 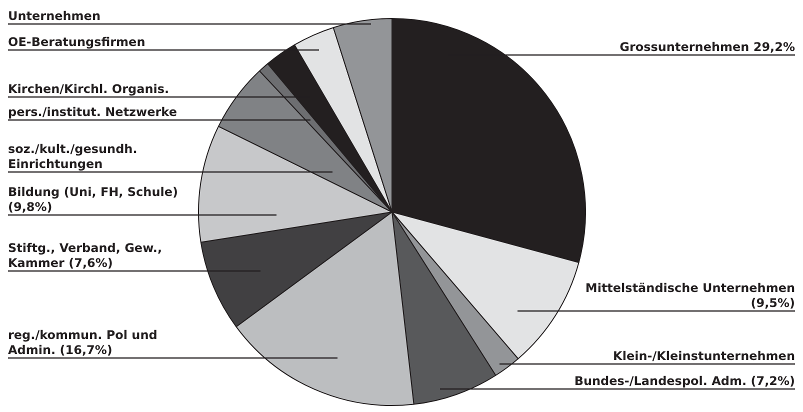 What do you see at coordinates (73, 156) in the screenshot?
I see `slice-label: soz./kult./gesundh. Einrichtungen` at bounding box center [73, 156].